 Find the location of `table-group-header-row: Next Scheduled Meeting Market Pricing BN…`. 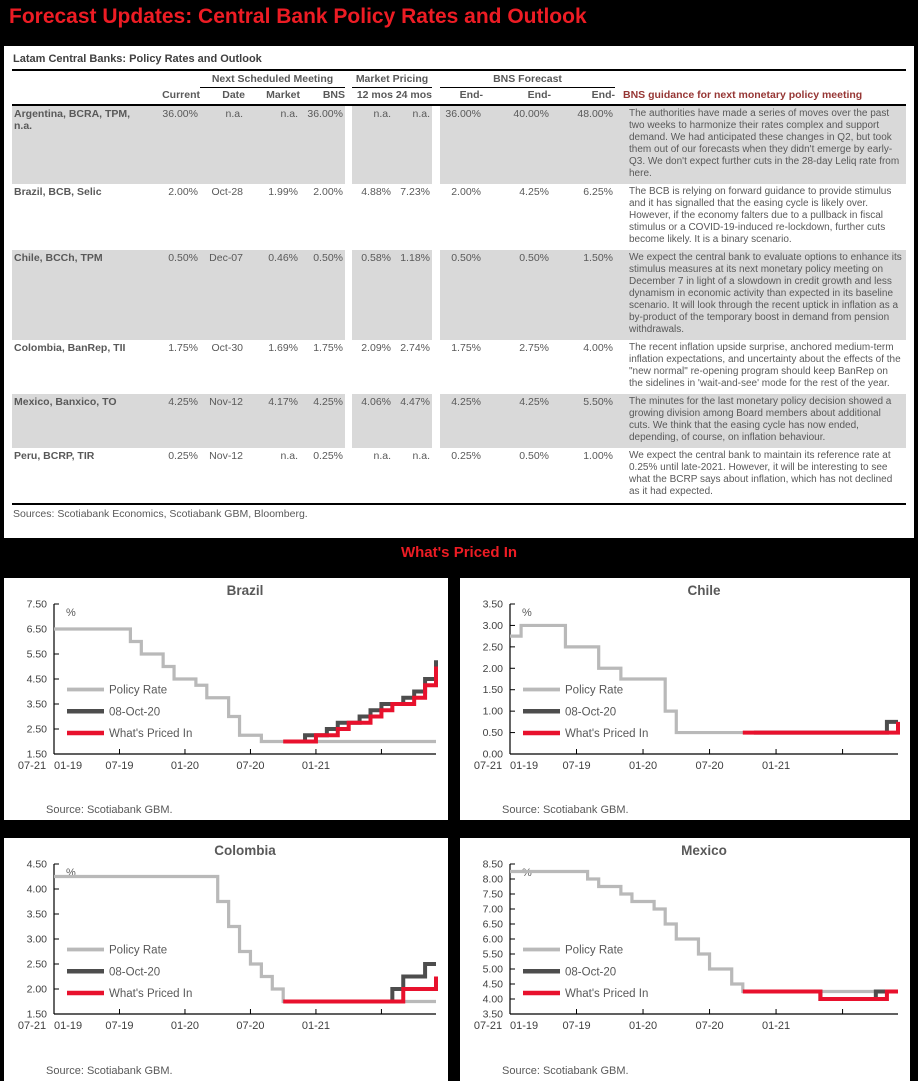

table-group-header-row: Next Scheduled Meeting Market Pricing BN… is located at coordinates (459, 80).